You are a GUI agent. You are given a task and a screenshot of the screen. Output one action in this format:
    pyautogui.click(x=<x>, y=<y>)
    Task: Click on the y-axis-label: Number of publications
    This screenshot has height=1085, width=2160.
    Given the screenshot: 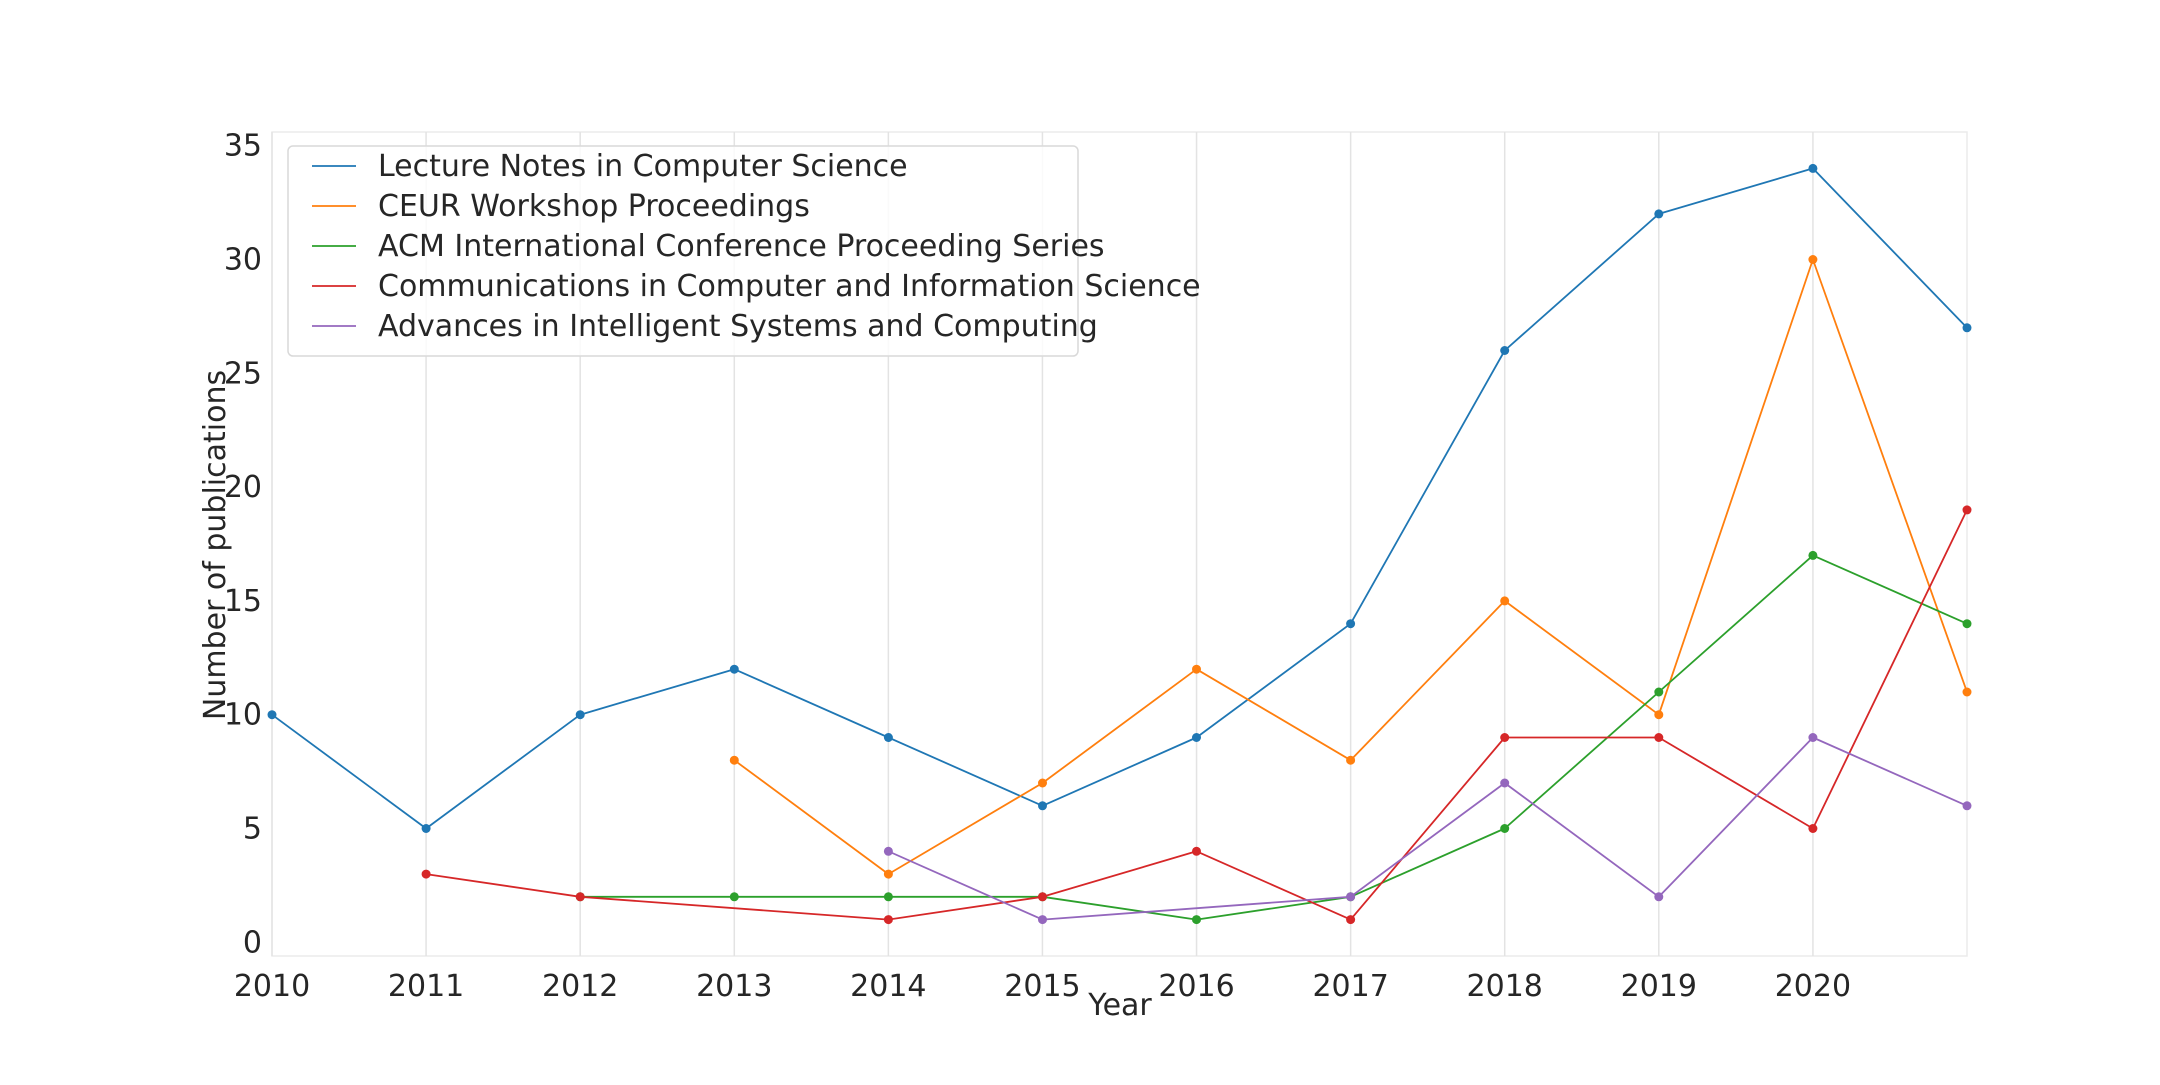 What is the action you would take?
    pyautogui.click(x=215, y=545)
    